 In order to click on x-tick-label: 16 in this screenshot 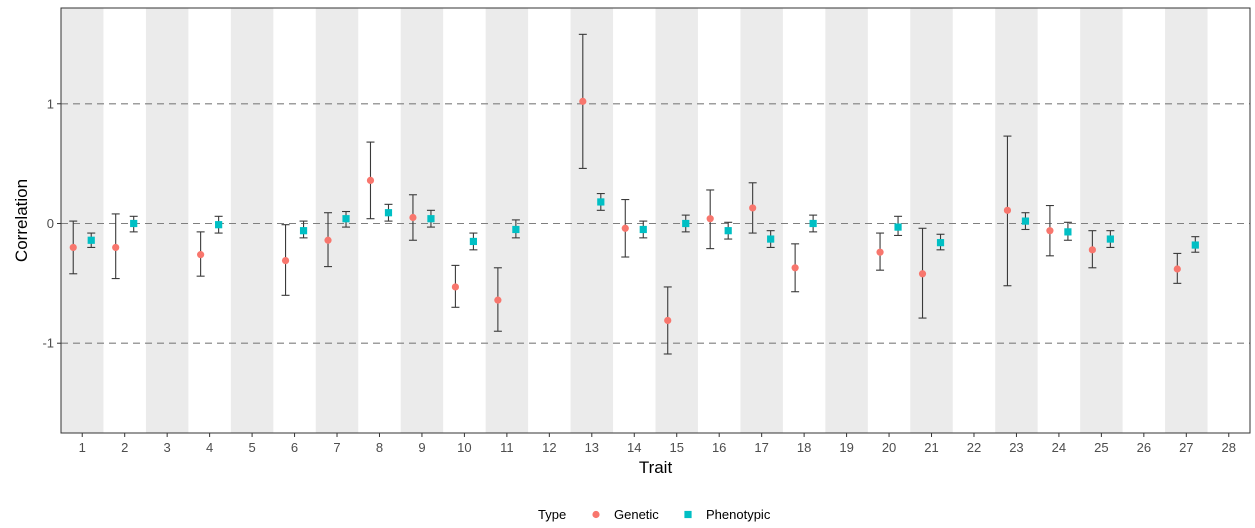, I will do `click(719, 447)`.